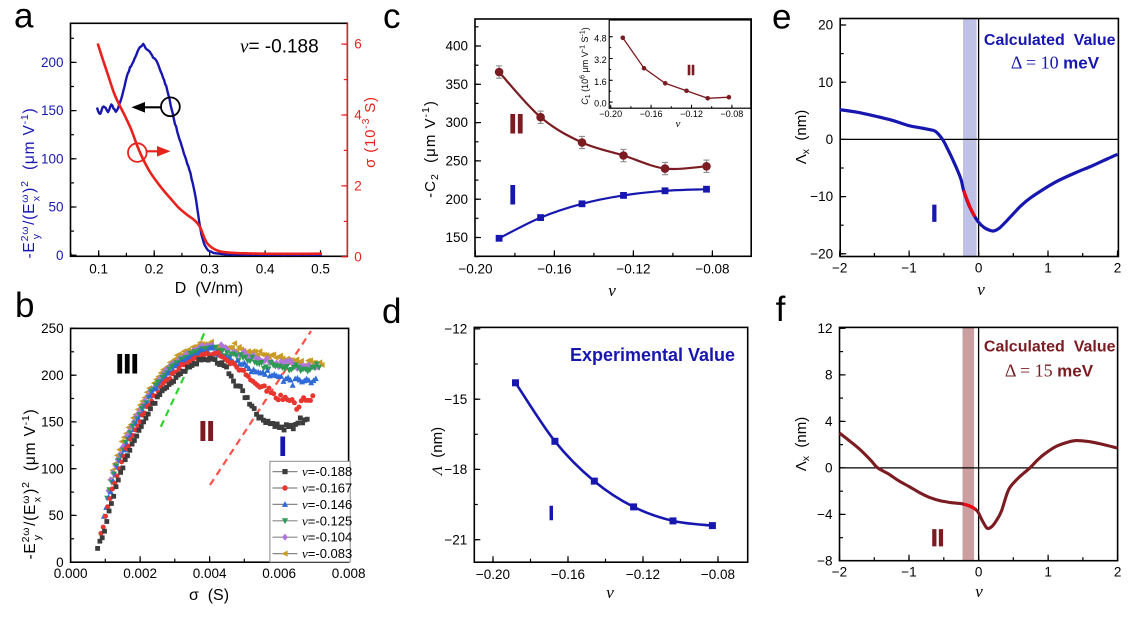  What do you see at coordinates (209, 595) in the screenshot?
I see `svg-text: σ (S)` at bounding box center [209, 595].